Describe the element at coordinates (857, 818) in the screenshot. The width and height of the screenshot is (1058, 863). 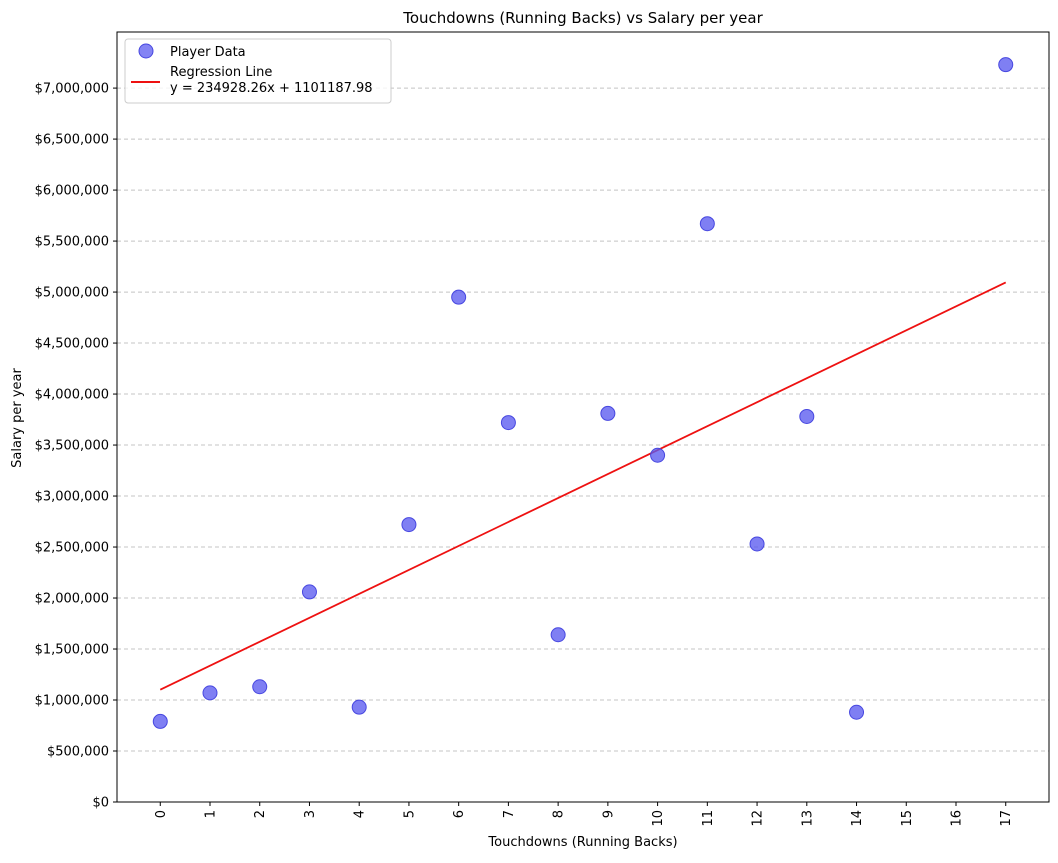
I see `x-tick-label: 14` at that location.